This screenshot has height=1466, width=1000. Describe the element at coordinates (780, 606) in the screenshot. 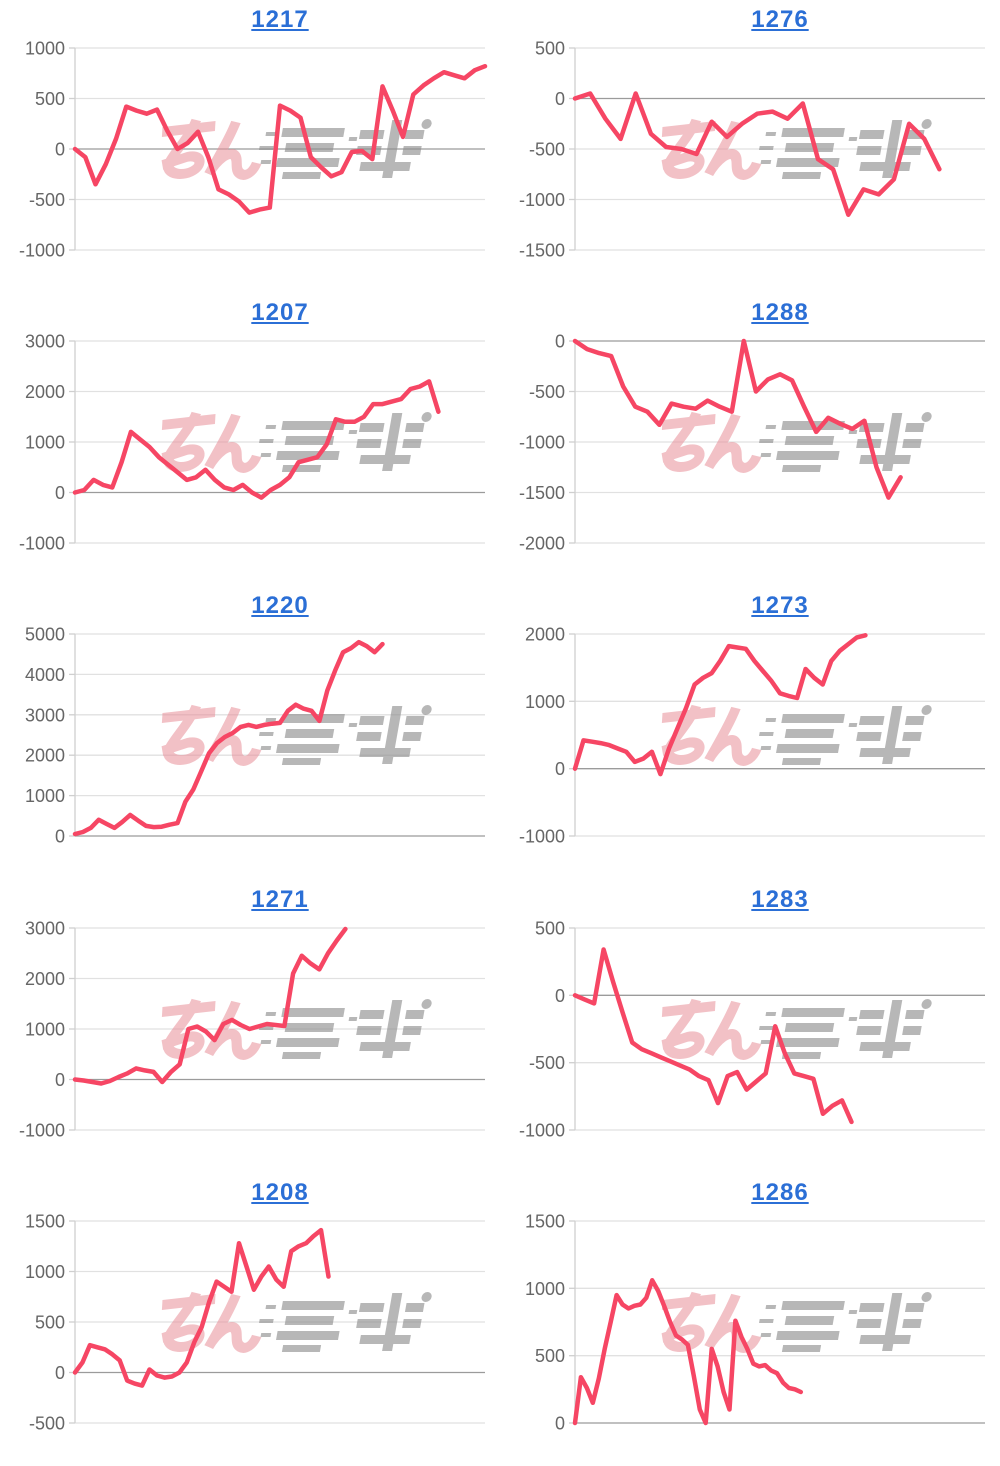

I see `machine-number-link: 1273` at that location.